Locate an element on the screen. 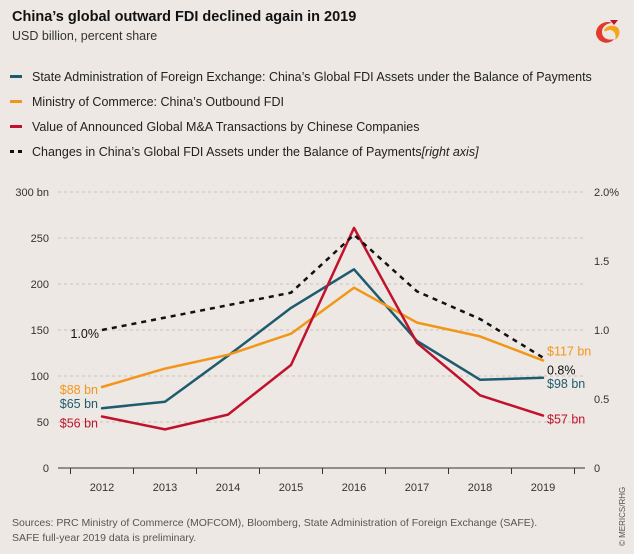  y-right-tick-label: 2.0% is located at coordinates (606, 193).